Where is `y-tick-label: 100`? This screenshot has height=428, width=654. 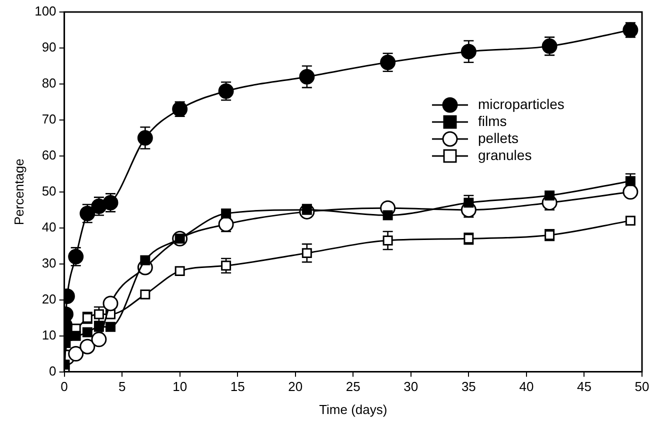
y-tick-label: 100 is located at coordinates (45, 11).